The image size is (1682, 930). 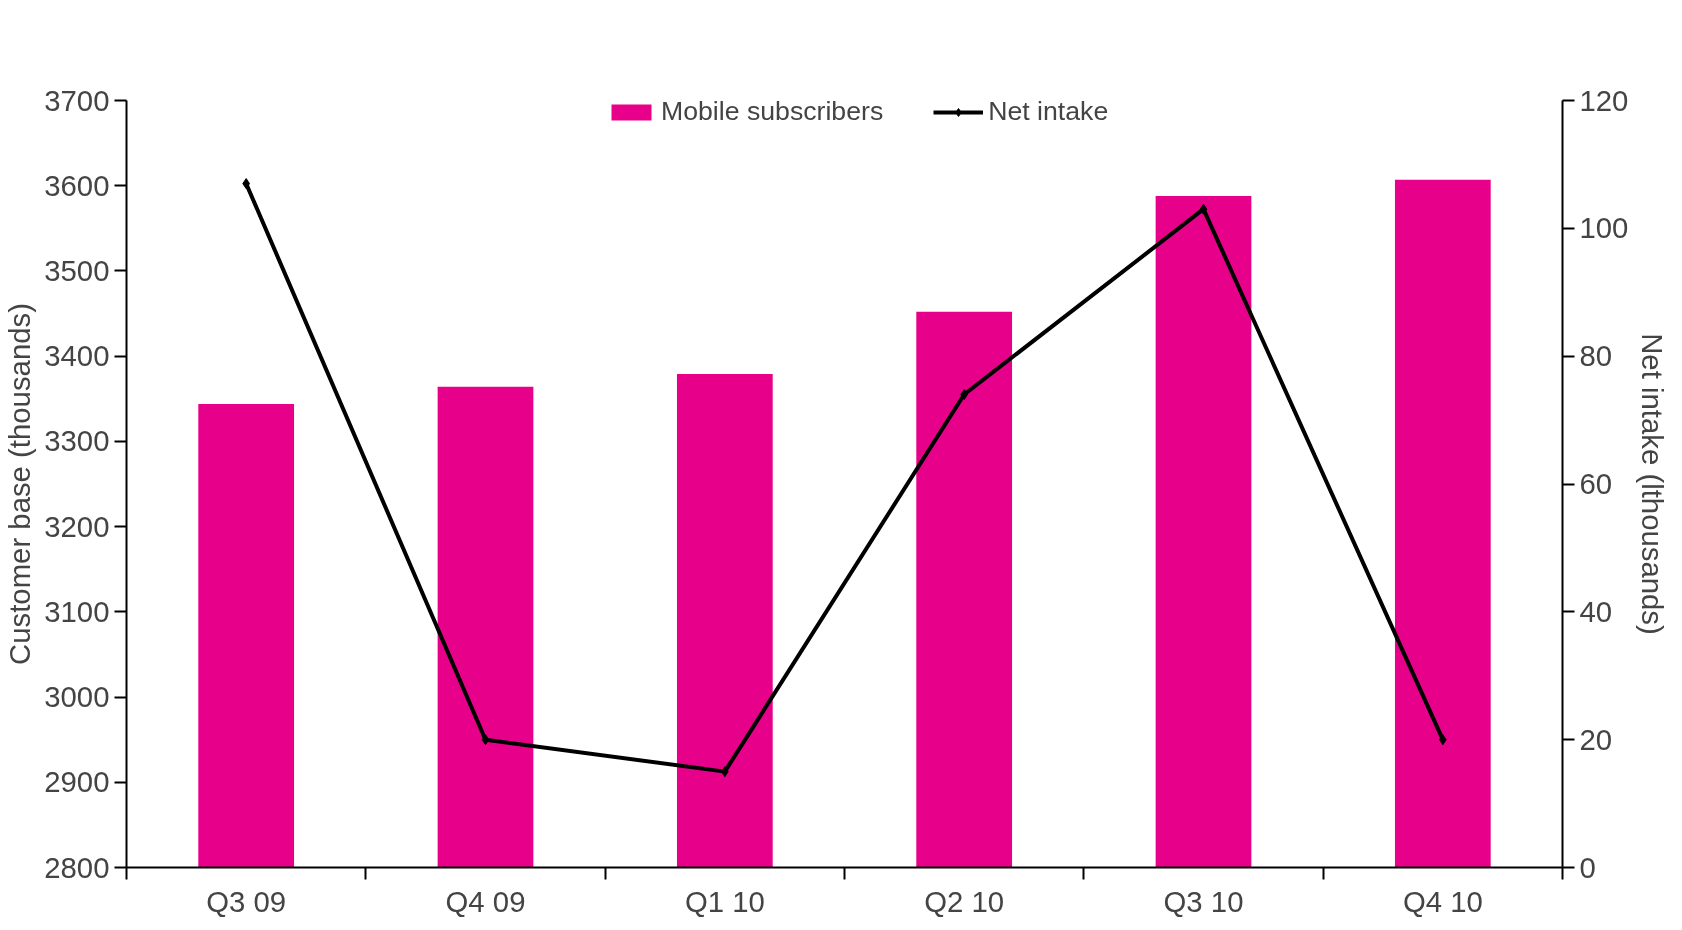 I want to click on y2-tick-label: 20, so click(x=1596, y=739).